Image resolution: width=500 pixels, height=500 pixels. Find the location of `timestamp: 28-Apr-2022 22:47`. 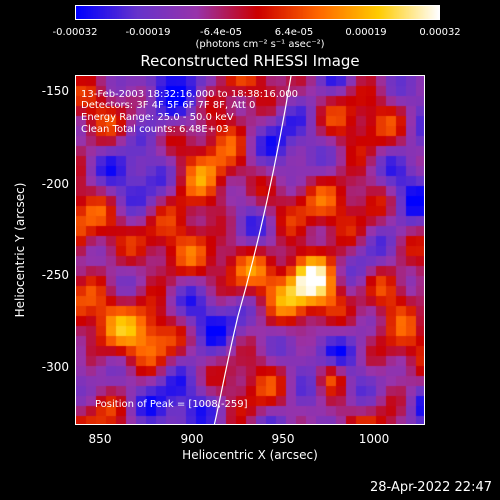

timestamp: 28-Apr-2022 22:47 is located at coordinates (431, 487).